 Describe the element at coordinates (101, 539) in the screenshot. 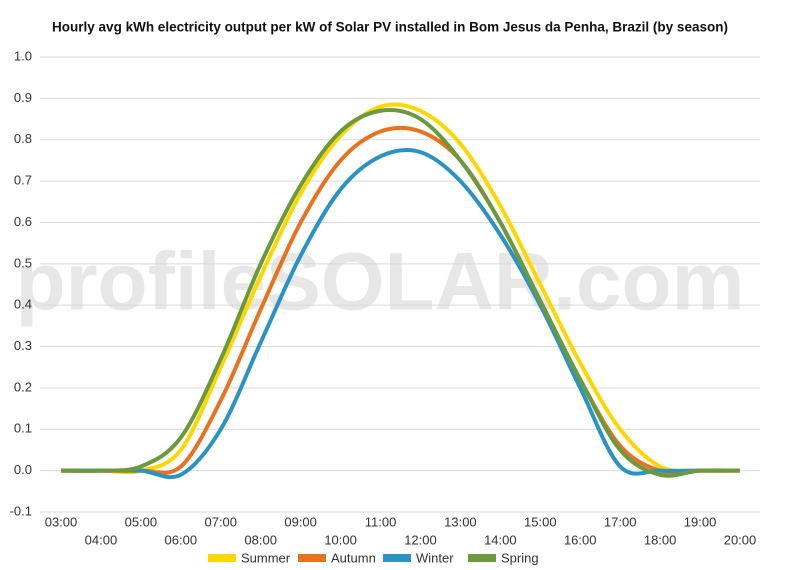

I see `x-tick-label: 04:00` at that location.